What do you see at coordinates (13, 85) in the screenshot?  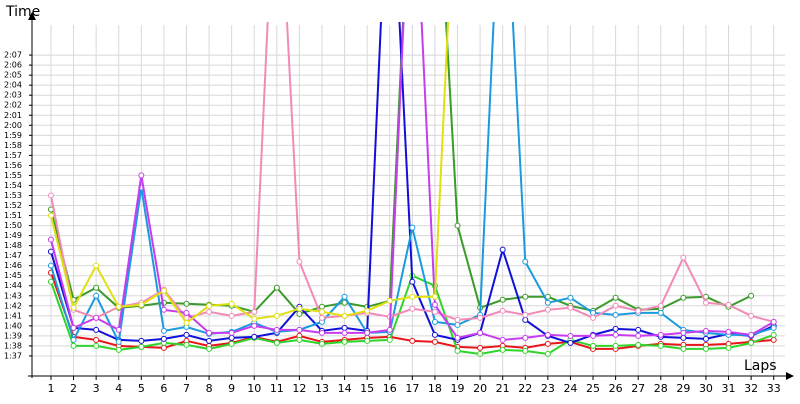 I see `y-tick-label: 2:04` at bounding box center [13, 85].